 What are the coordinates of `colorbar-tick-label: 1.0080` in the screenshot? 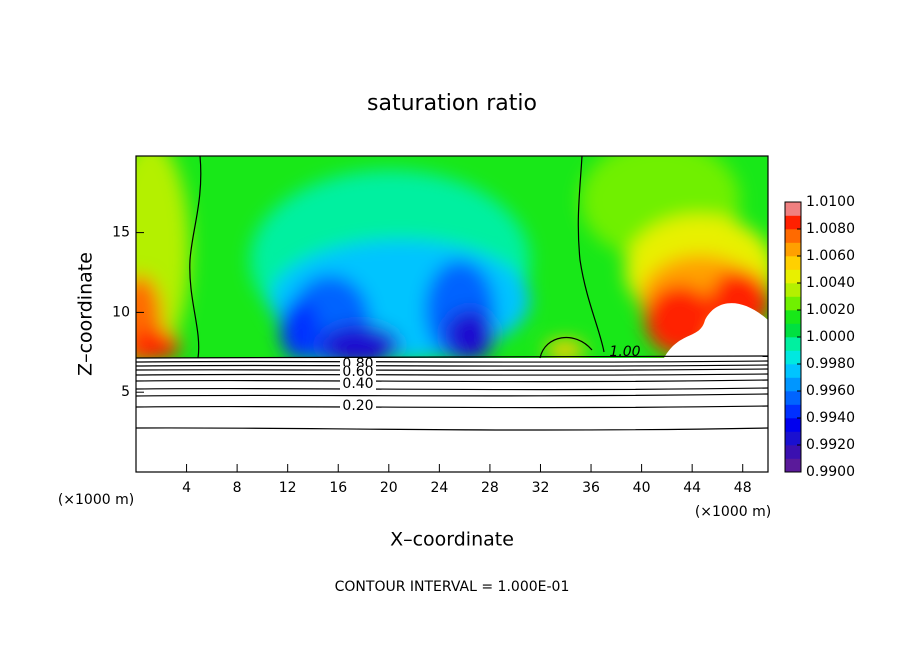 It's located at (830, 229).